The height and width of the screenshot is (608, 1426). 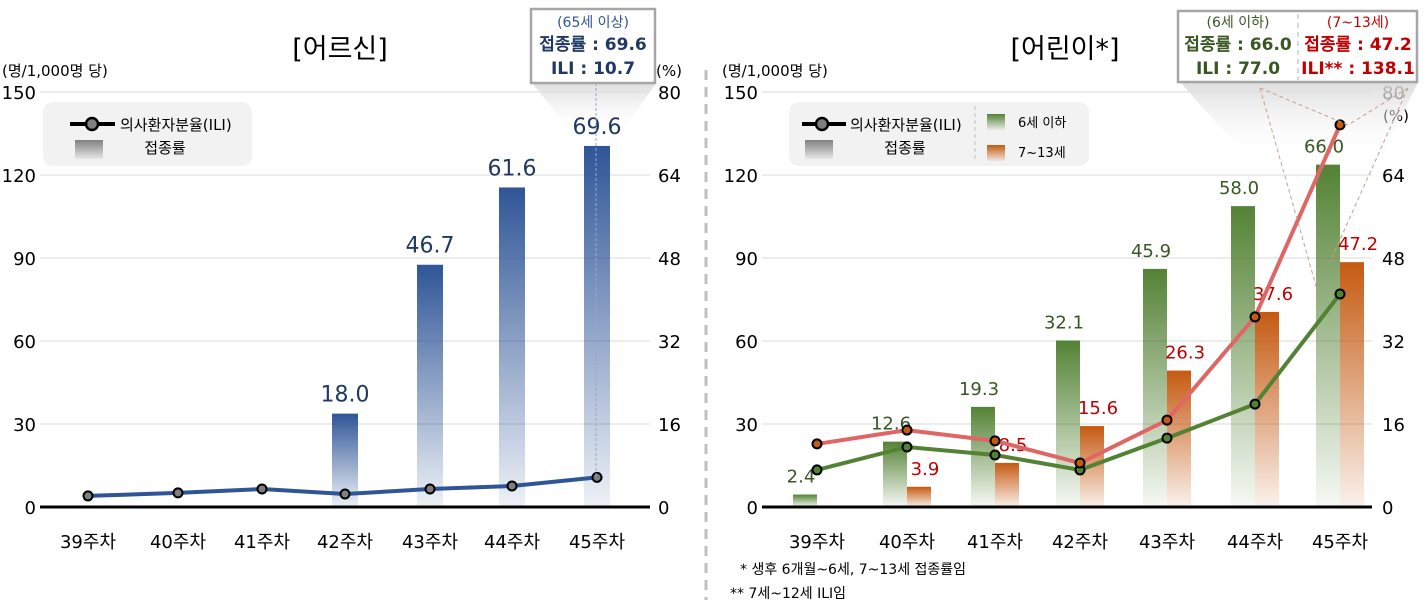 What do you see at coordinates (1064, 49) in the screenshot?
I see `chart-title: [어린이*]` at bounding box center [1064, 49].